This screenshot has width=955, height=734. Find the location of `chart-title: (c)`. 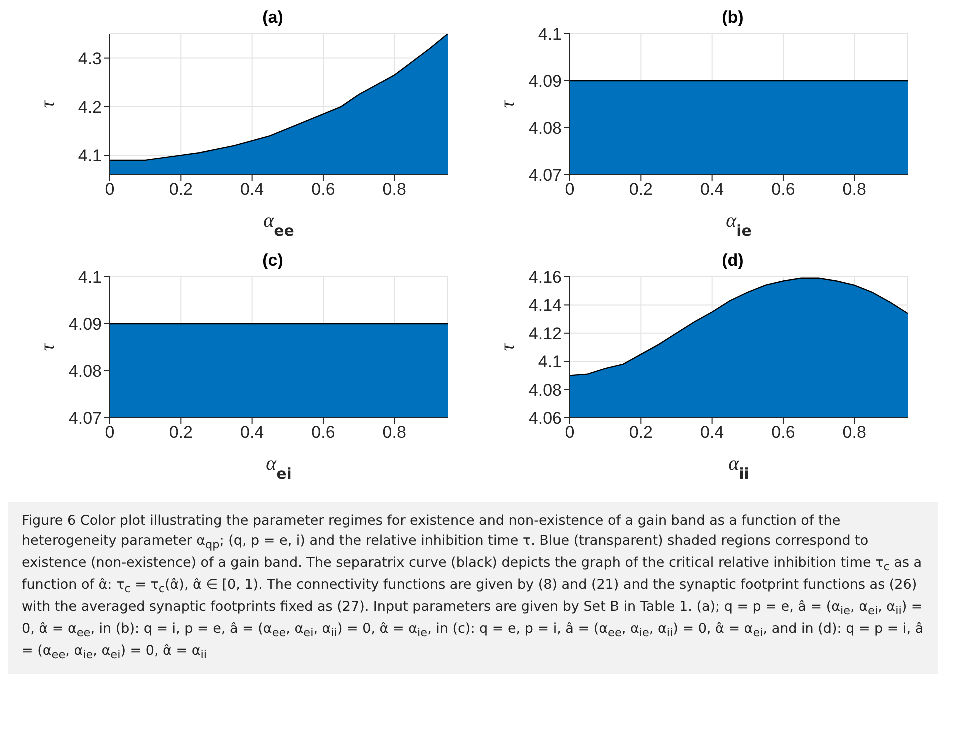

chart-title: (c) is located at coordinates (273, 260).